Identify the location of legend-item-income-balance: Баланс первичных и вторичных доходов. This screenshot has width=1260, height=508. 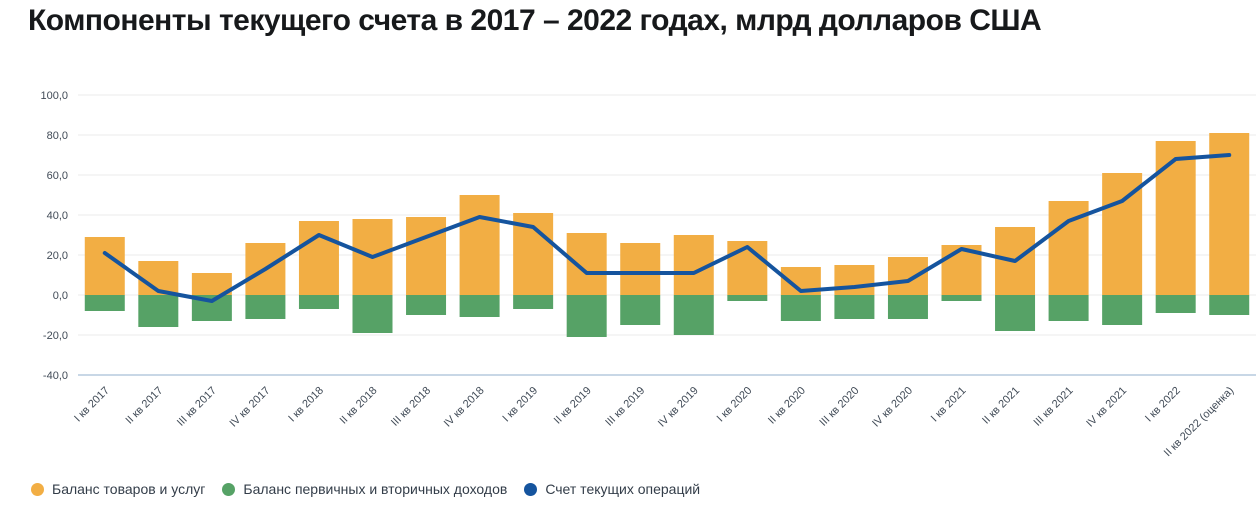
(364, 489).